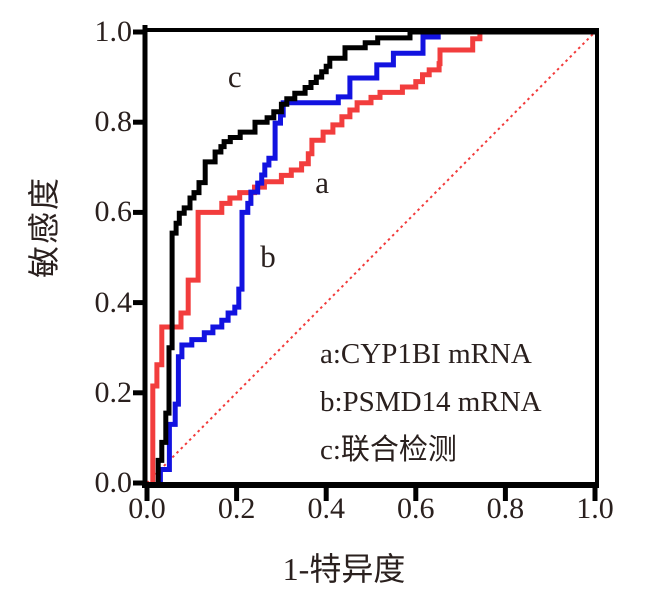 The width and height of the screenshot is (665, 590). I want to click on legend-item-b: b:PSMD14 mRNA, so click(431, 402).